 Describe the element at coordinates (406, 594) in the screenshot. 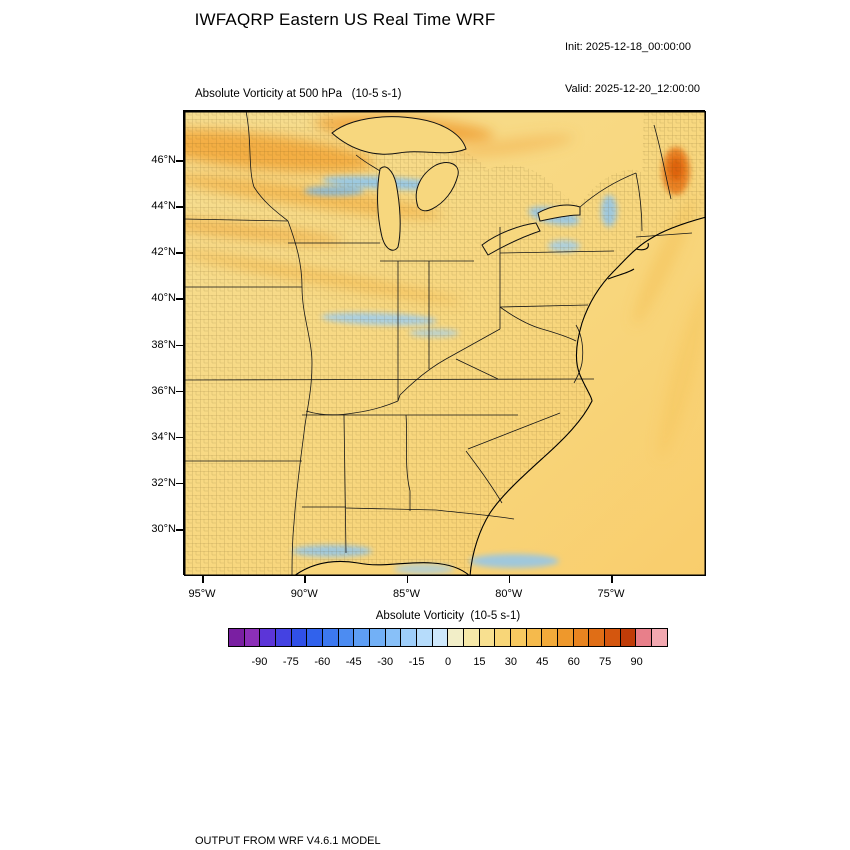

I see `lon-tick-label: 85°W` at that location.